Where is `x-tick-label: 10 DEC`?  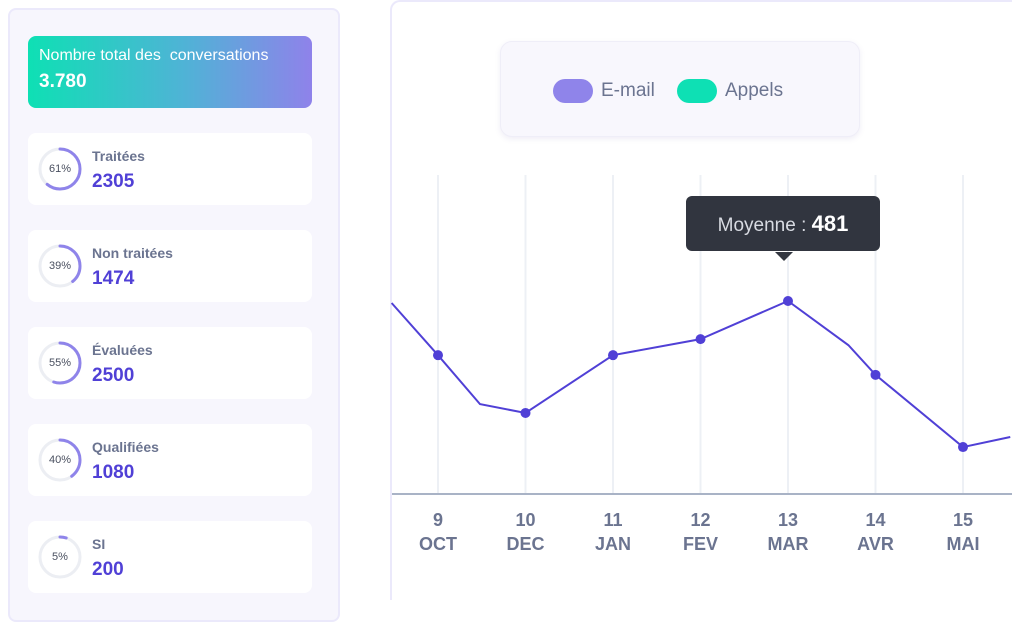
x-tick-label: 10 DEC is located at coordinates (526, 532).